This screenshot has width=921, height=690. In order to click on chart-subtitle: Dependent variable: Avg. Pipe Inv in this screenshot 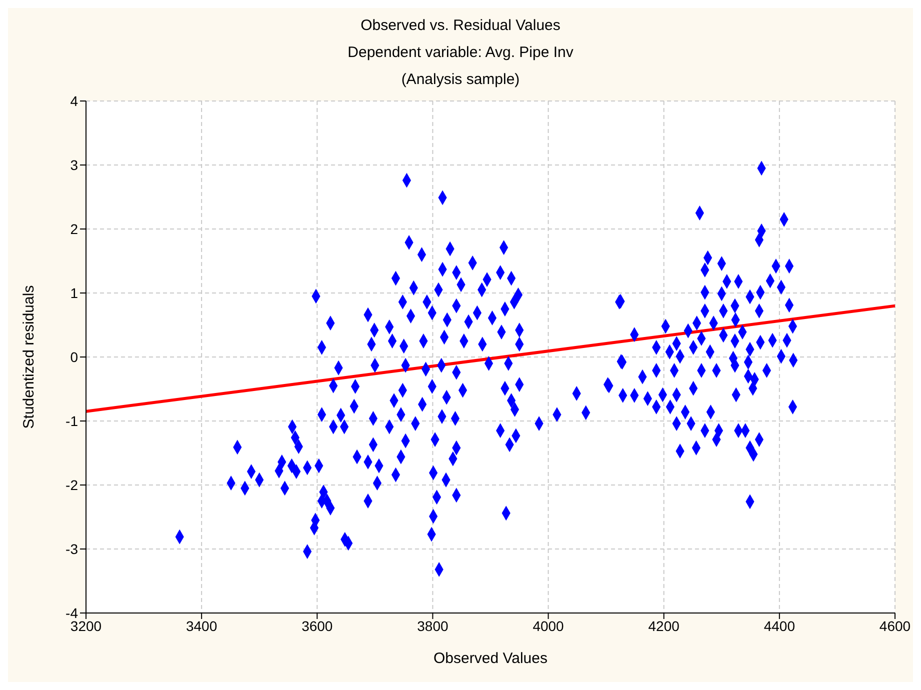, I will do `click(460, 53)`.